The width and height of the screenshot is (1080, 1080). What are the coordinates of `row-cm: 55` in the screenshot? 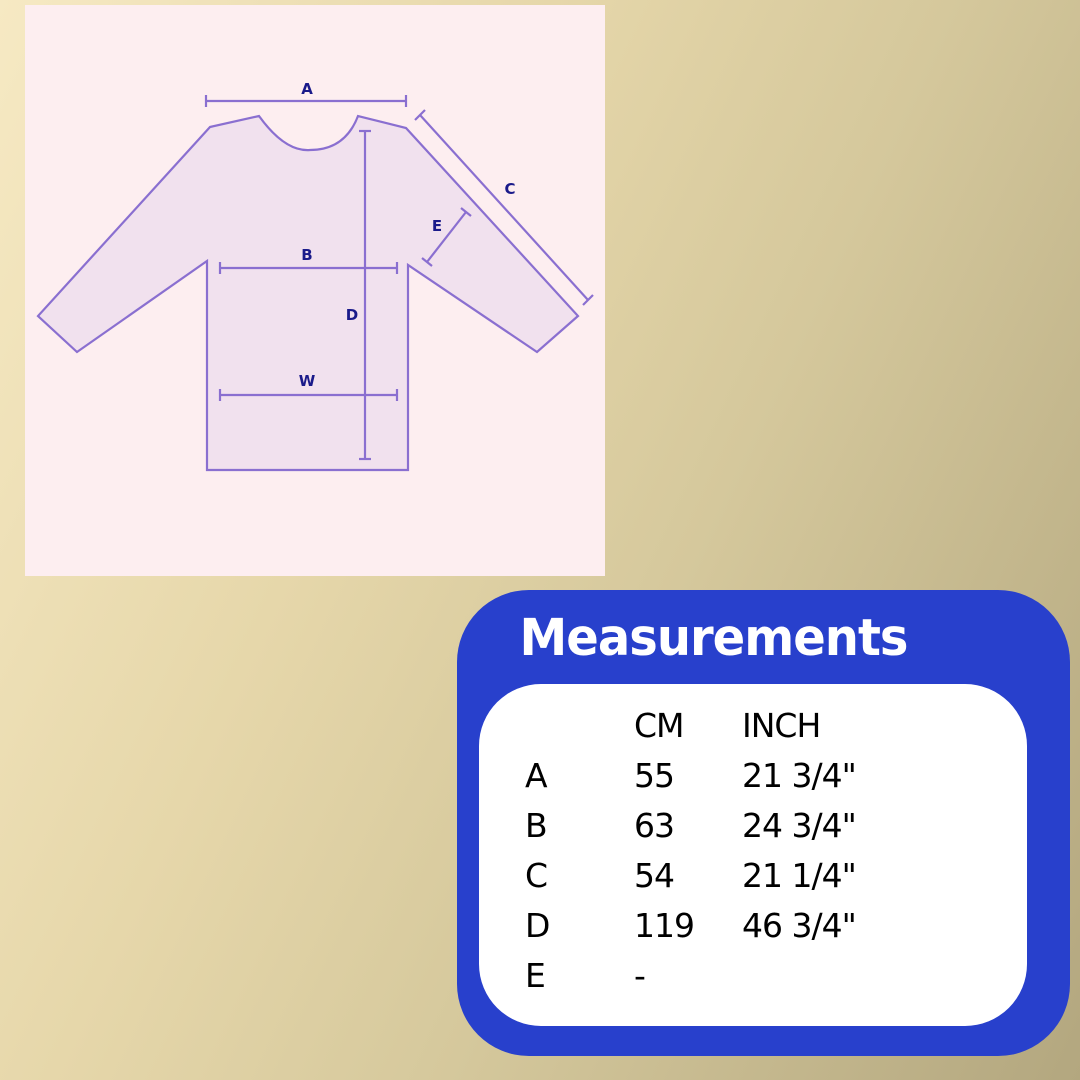 It's located at (654, 775).